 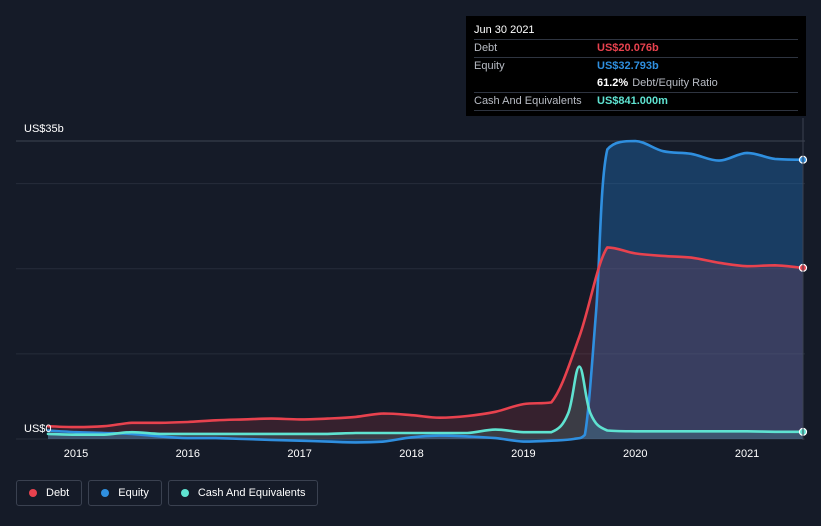 I want to click on x-tick-label: 2019, so click(x=523, y=454).